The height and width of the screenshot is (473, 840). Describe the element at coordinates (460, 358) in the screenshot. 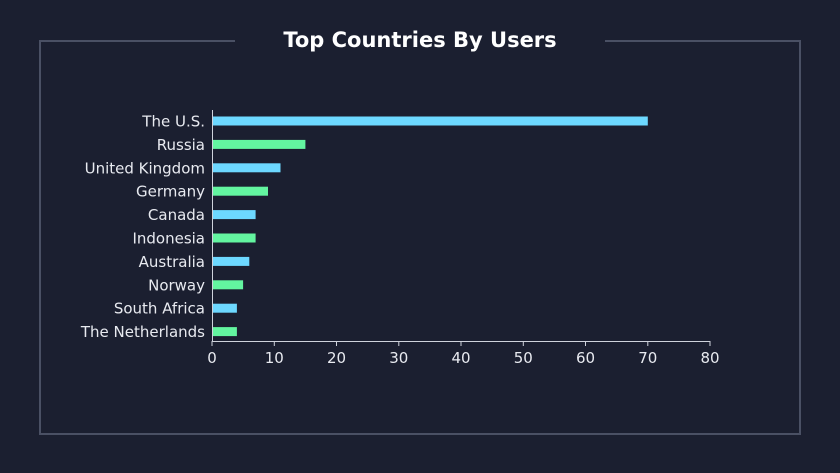

I see `x-tick-label-4: 40` at that location.